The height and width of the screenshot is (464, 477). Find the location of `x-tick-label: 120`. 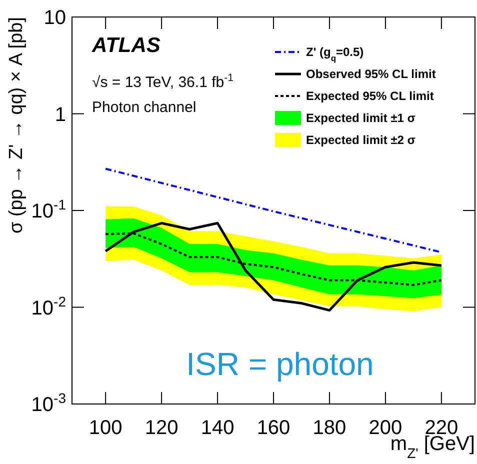

x-tick-label: 120 is located at coordinates (161, 428).